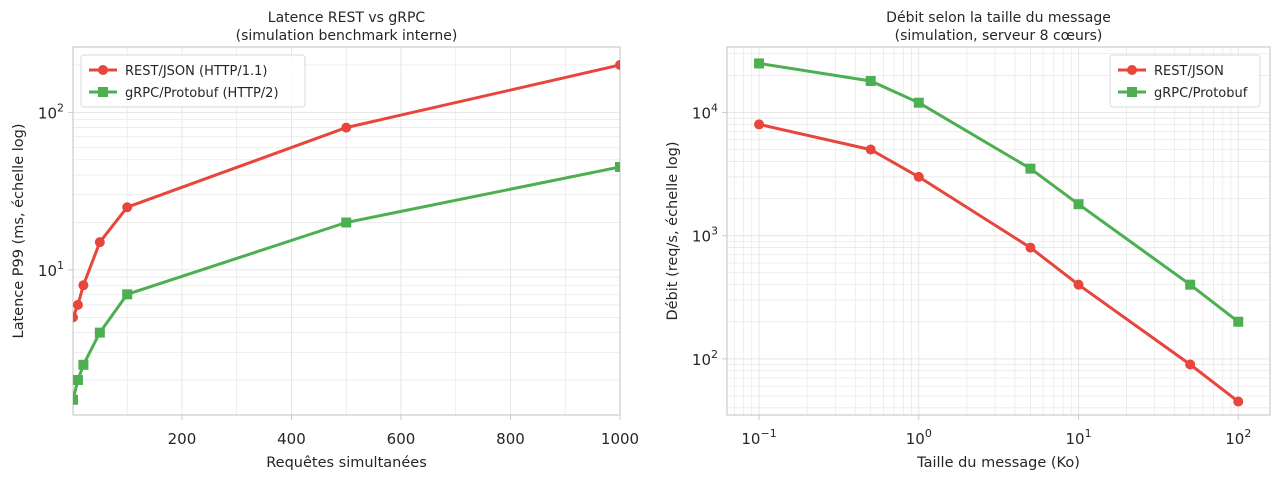 This screenshot has width=1280, height=480. Describe the element at coordinates (999, 36) in the screenshot. I see `chart-subtitle: (simulation, serveur 8 cœurs)` at that location.